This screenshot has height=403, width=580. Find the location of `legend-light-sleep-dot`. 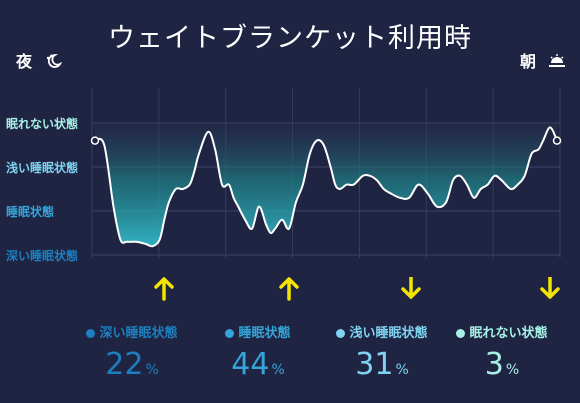

legend-light-sleep-dot is located at coordinates (341, 333).